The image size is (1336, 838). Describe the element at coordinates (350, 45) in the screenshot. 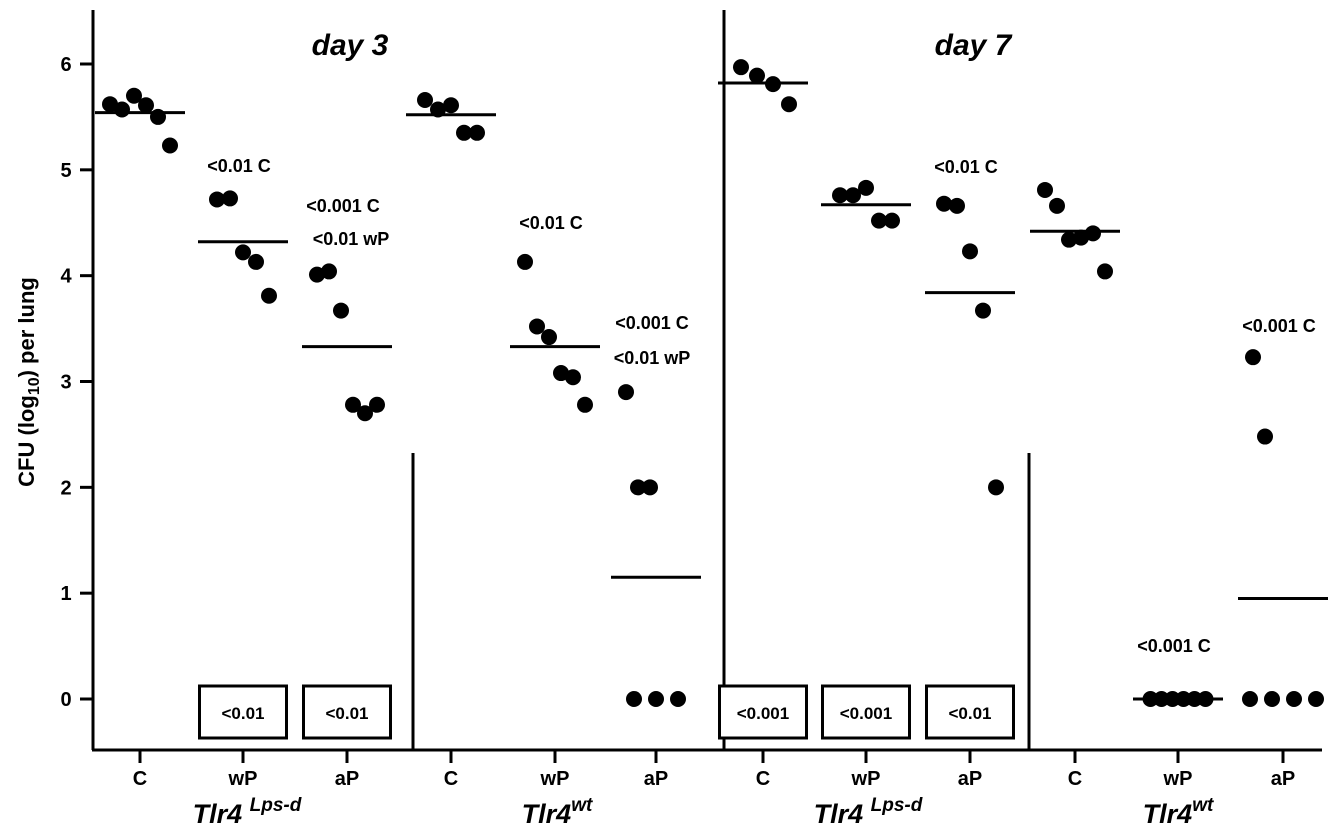

I see `panel-title: day 3` at that location.